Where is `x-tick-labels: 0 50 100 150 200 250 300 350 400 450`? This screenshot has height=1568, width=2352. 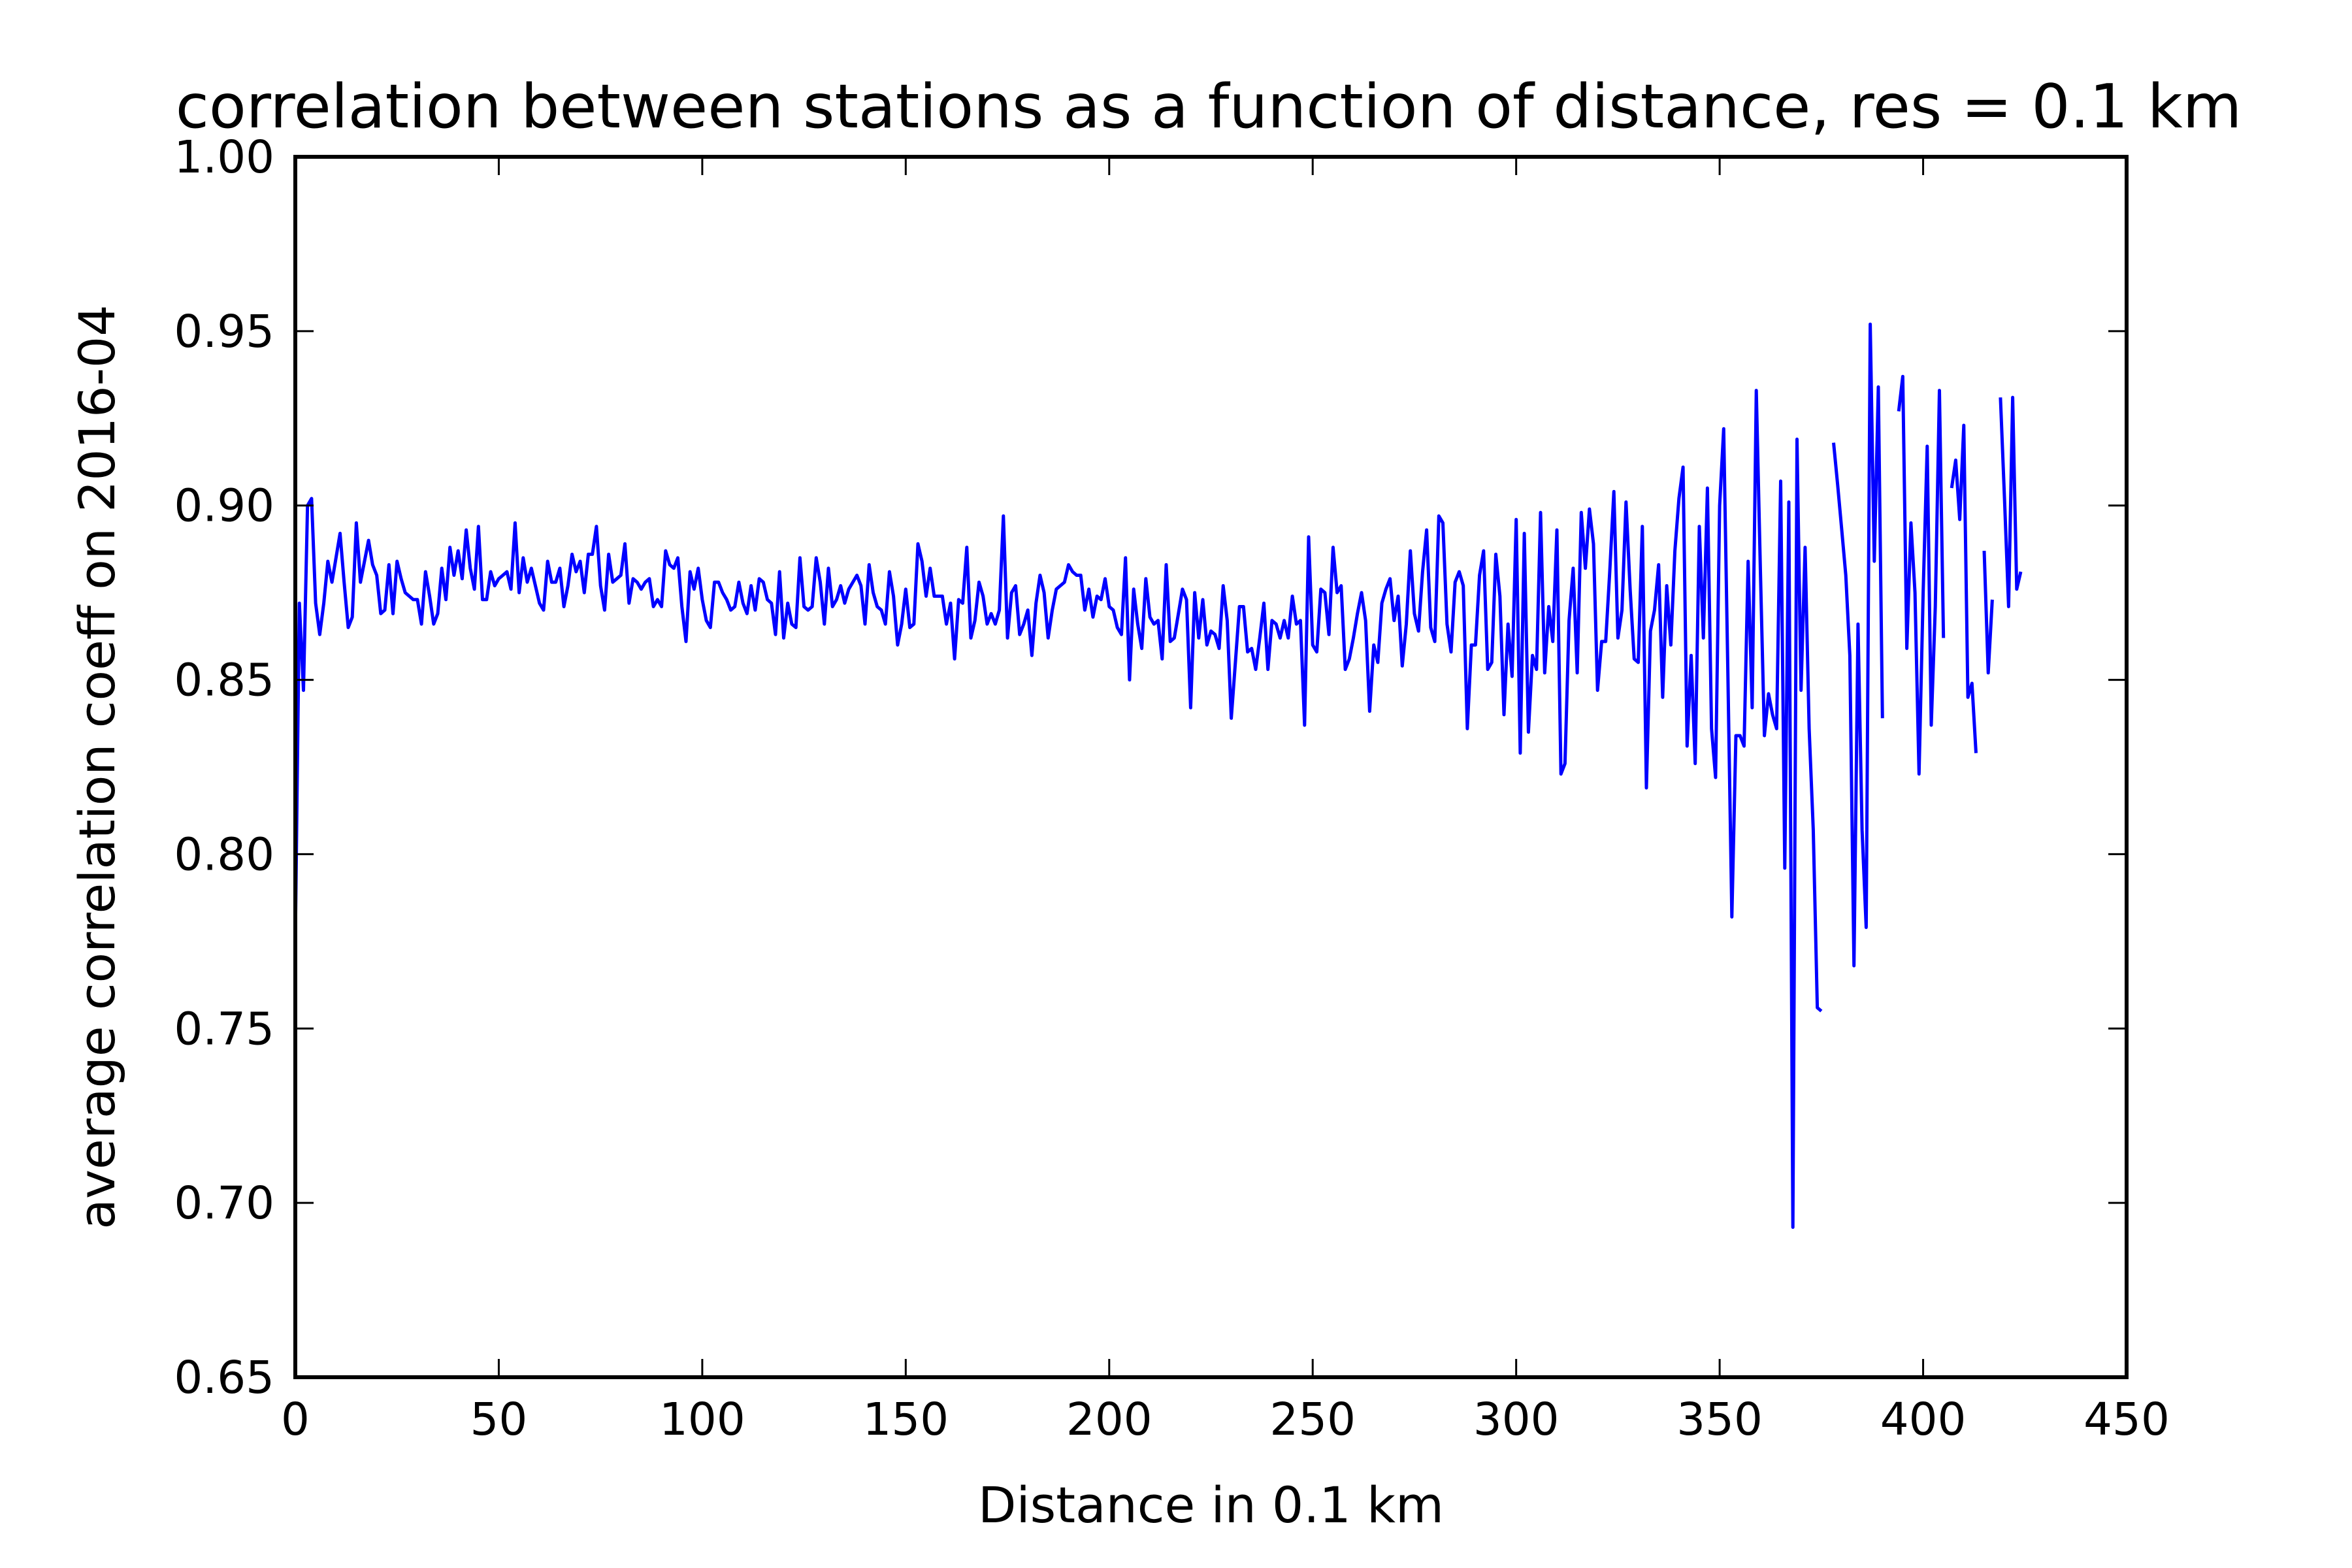
x-tick-labels: 0 50 100 150 200 250 300 350 400 450 is located at coordinates (1225, 1420).